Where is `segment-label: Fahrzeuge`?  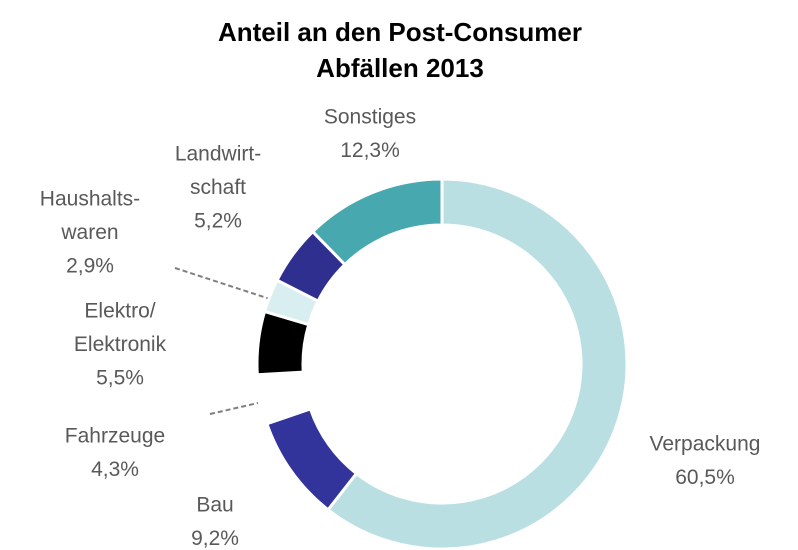 segment-label: Fahrzeuge is located at coordinates (115, 436).